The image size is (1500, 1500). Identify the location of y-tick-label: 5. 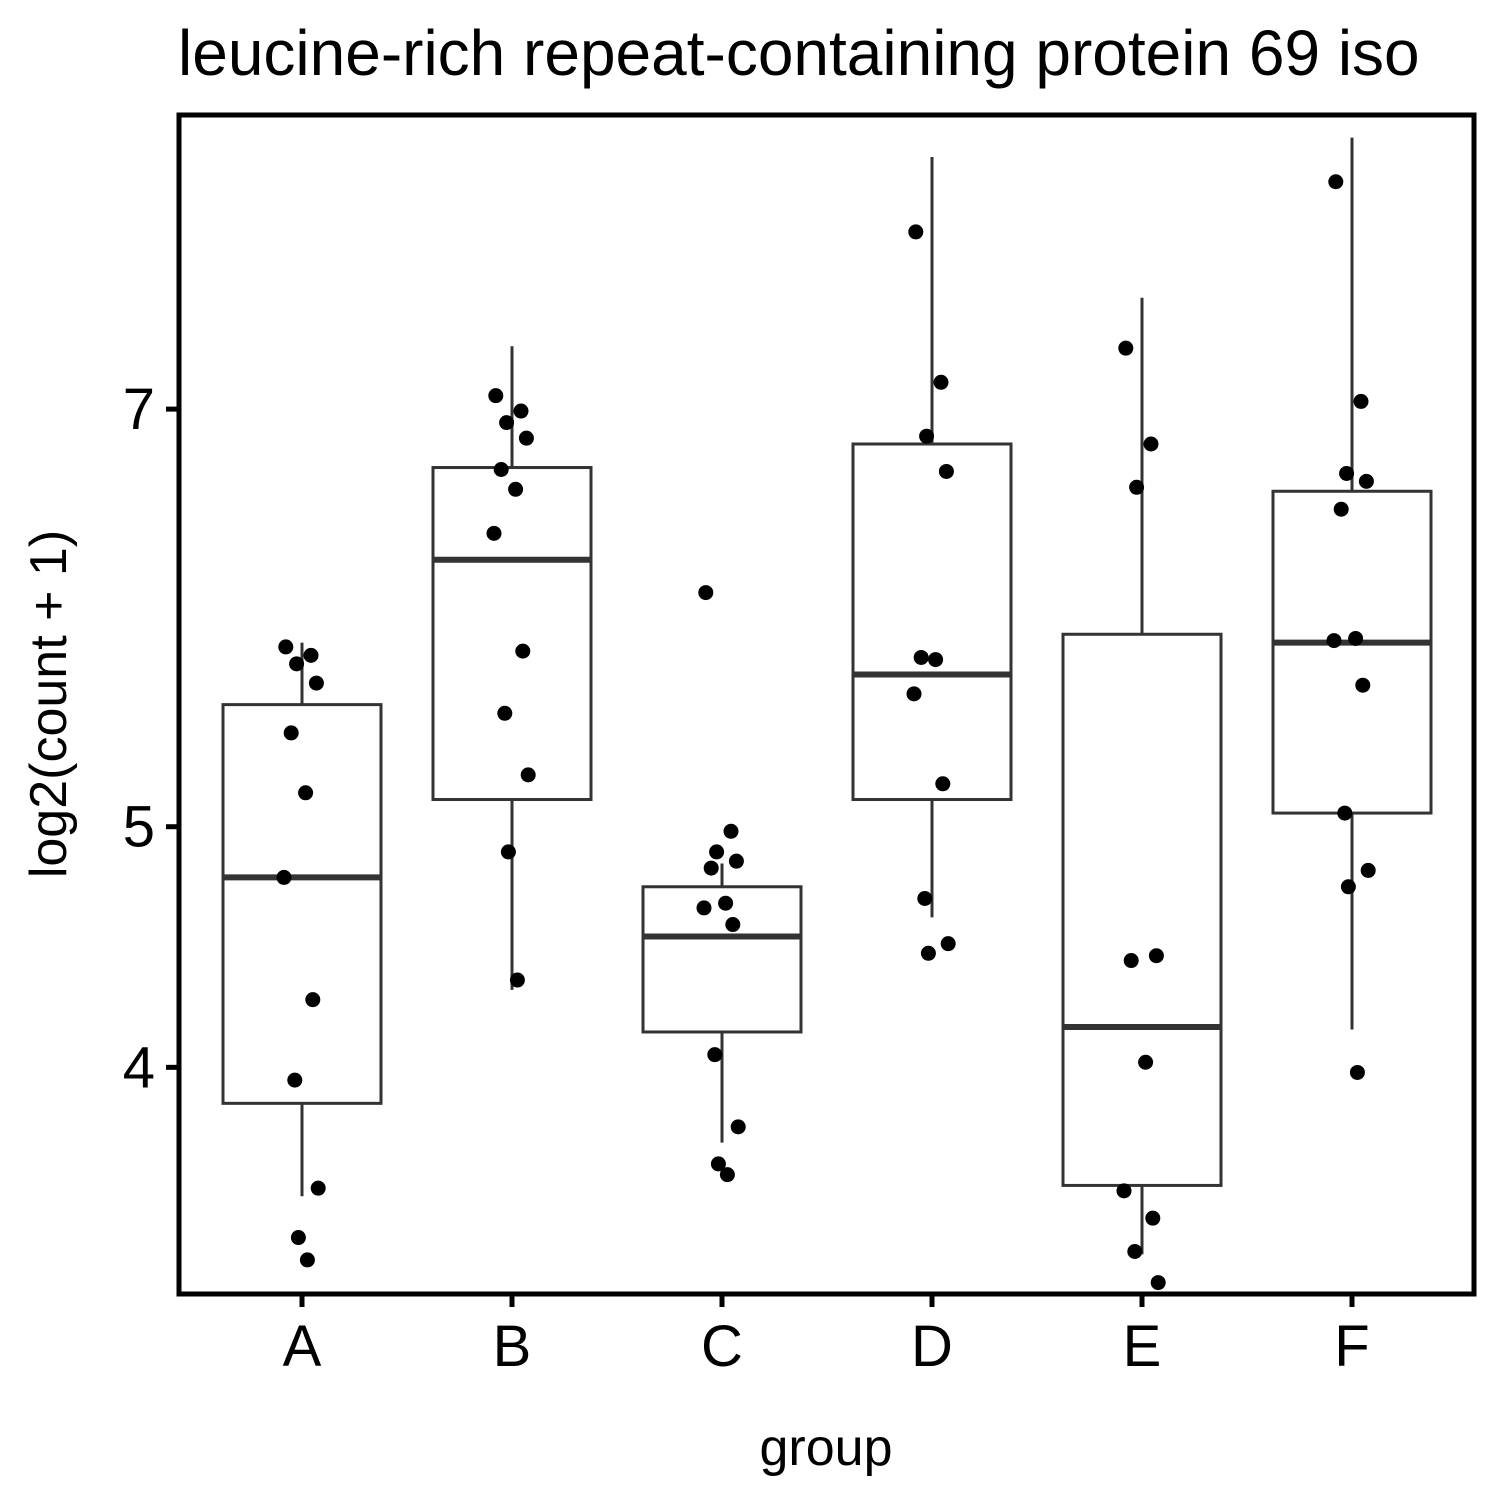
(139, 827).